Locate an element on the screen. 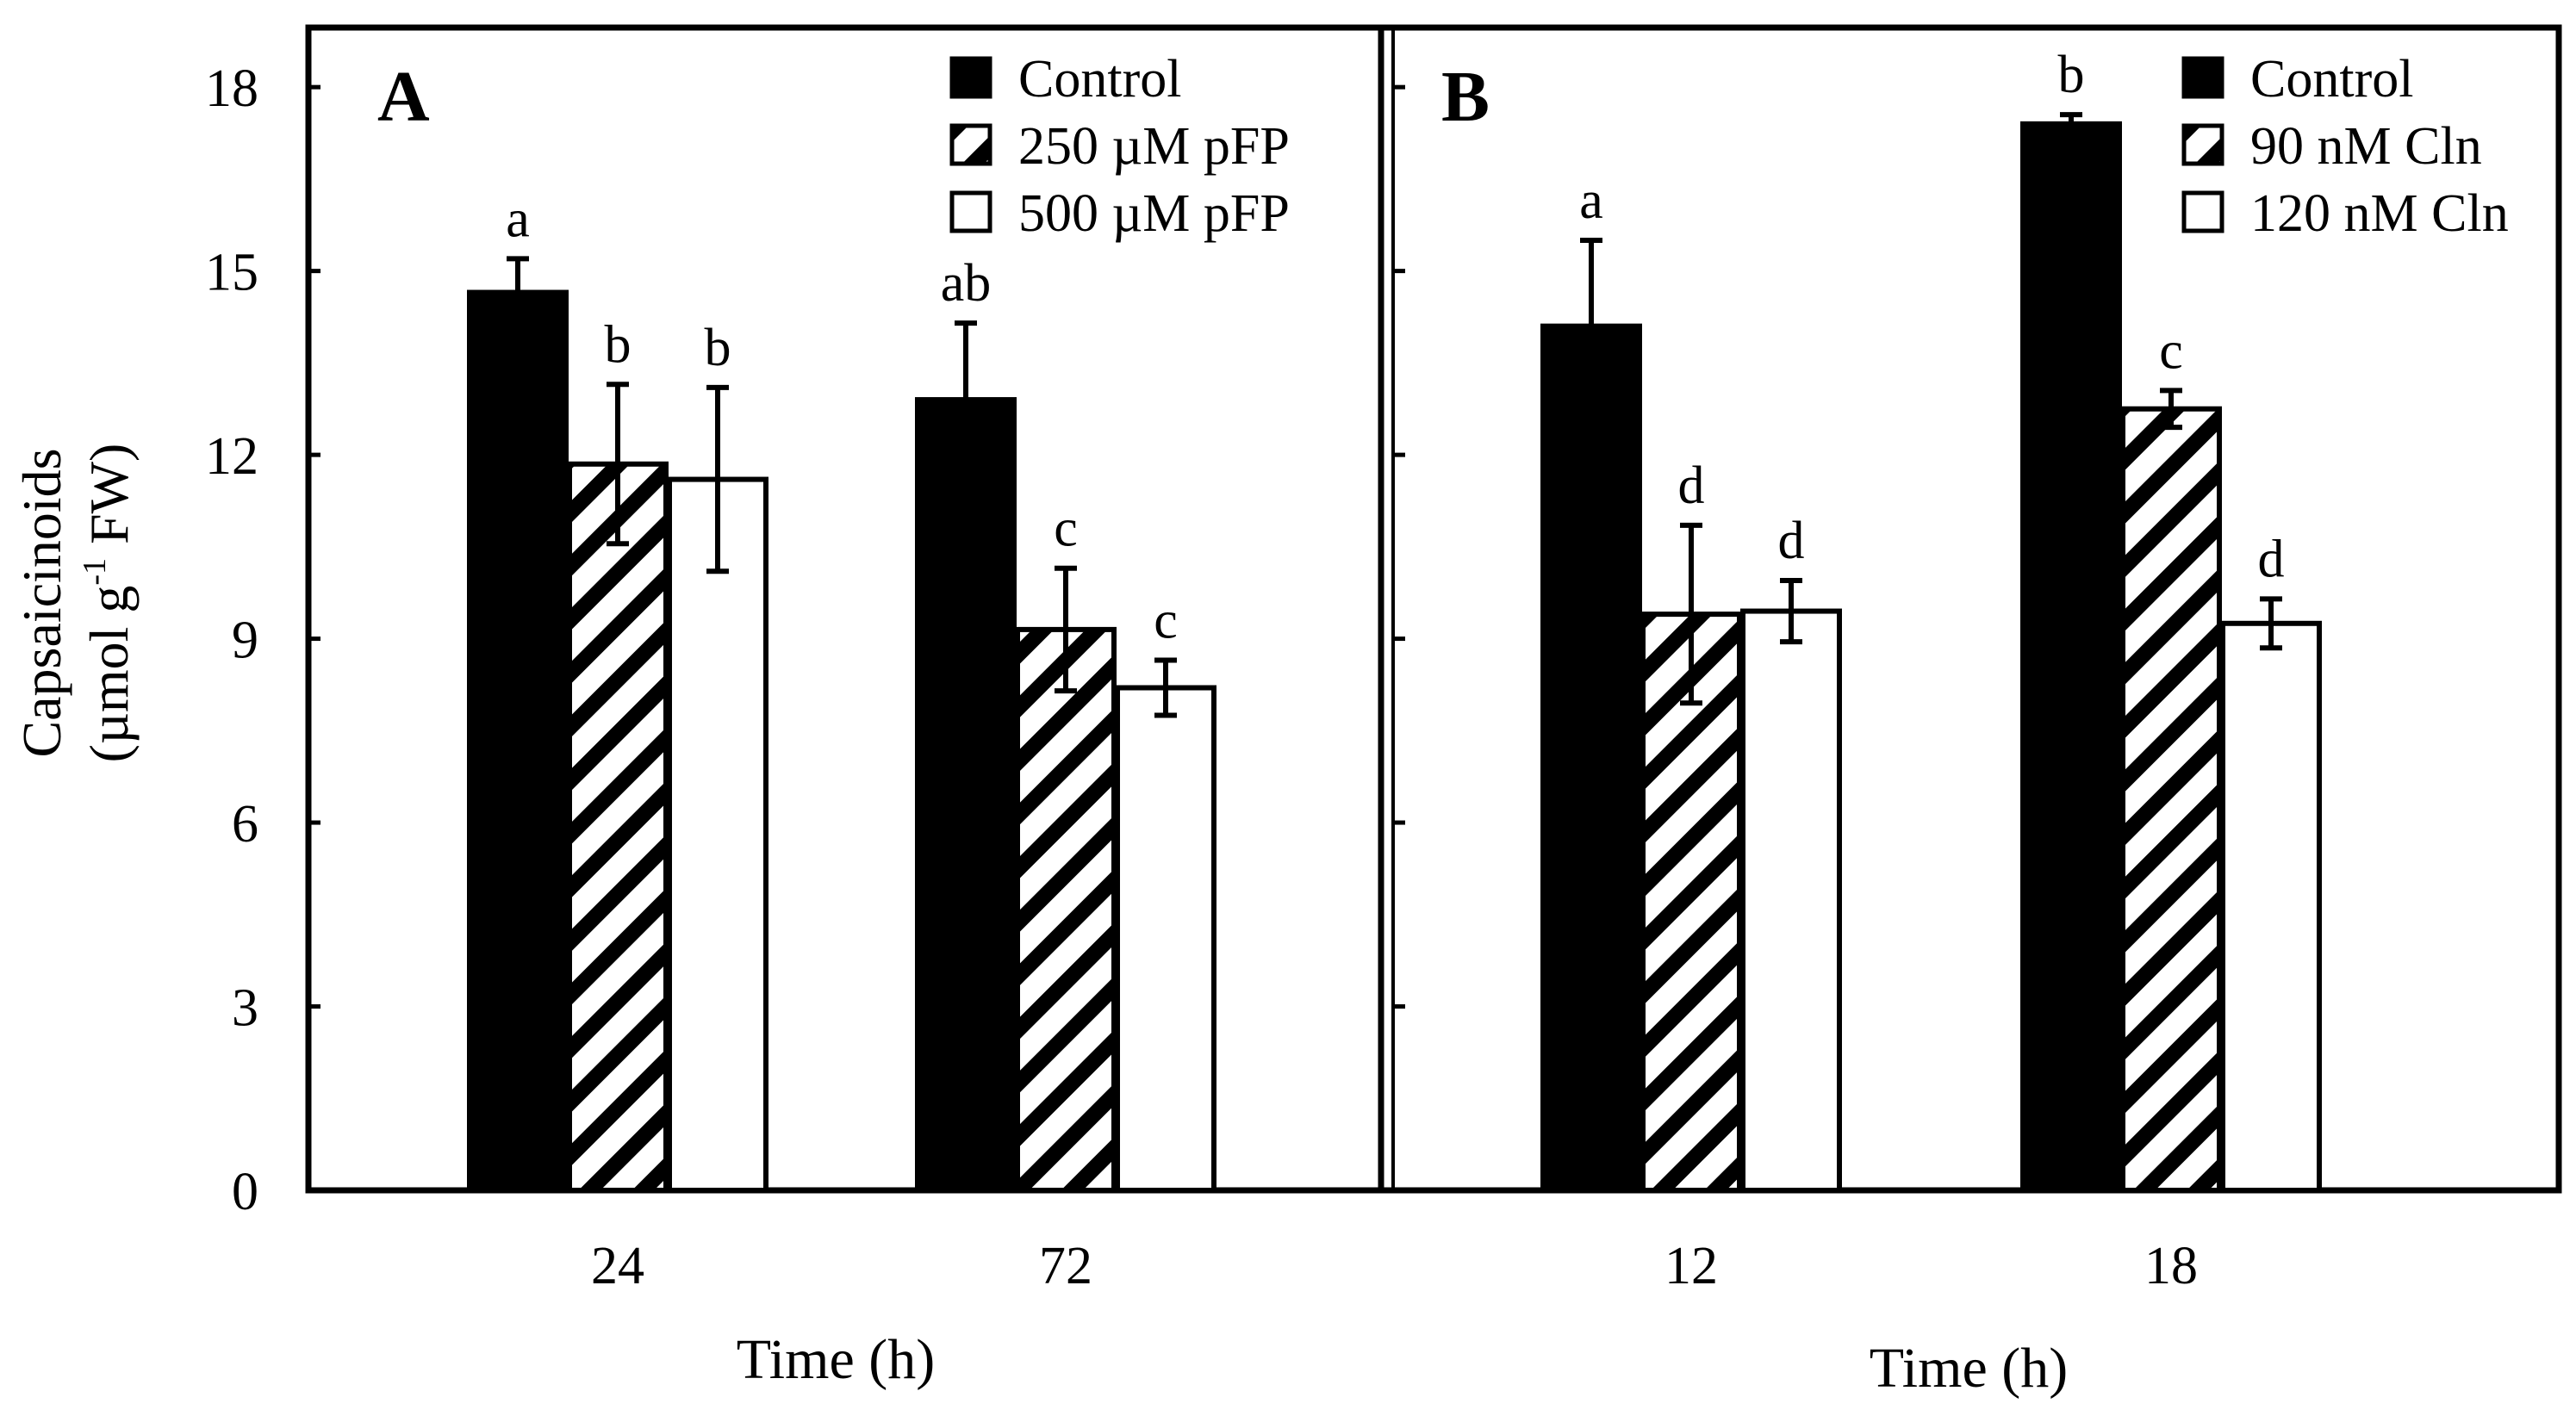 The height and width of the screenshot is (1422, 2576). y-tick-label: 18 is located at coordinates (232, 88).